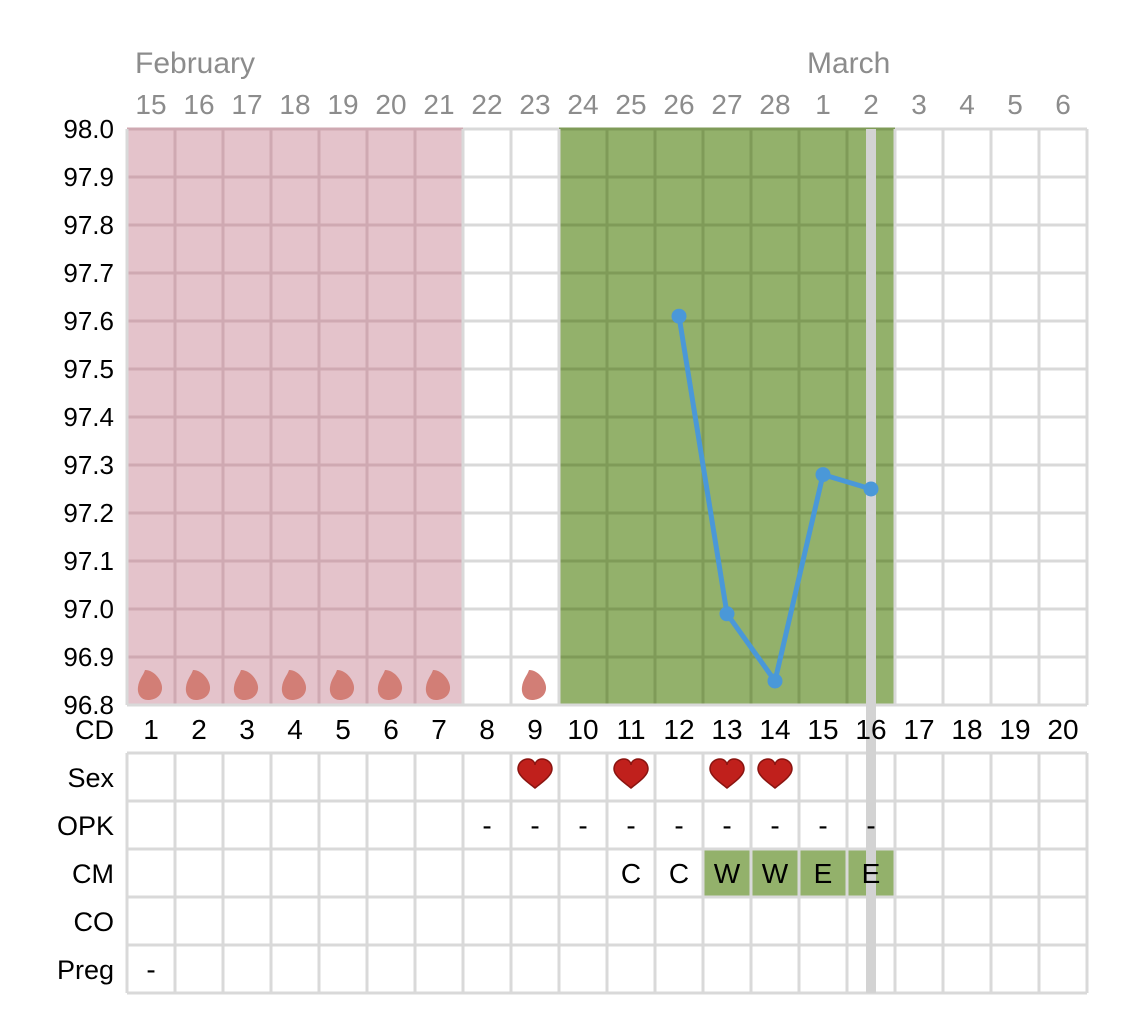  What do you see at coordinates (678, 104) in the screenshot?
I see `date-label: 26` at bounding box center [678, 104].